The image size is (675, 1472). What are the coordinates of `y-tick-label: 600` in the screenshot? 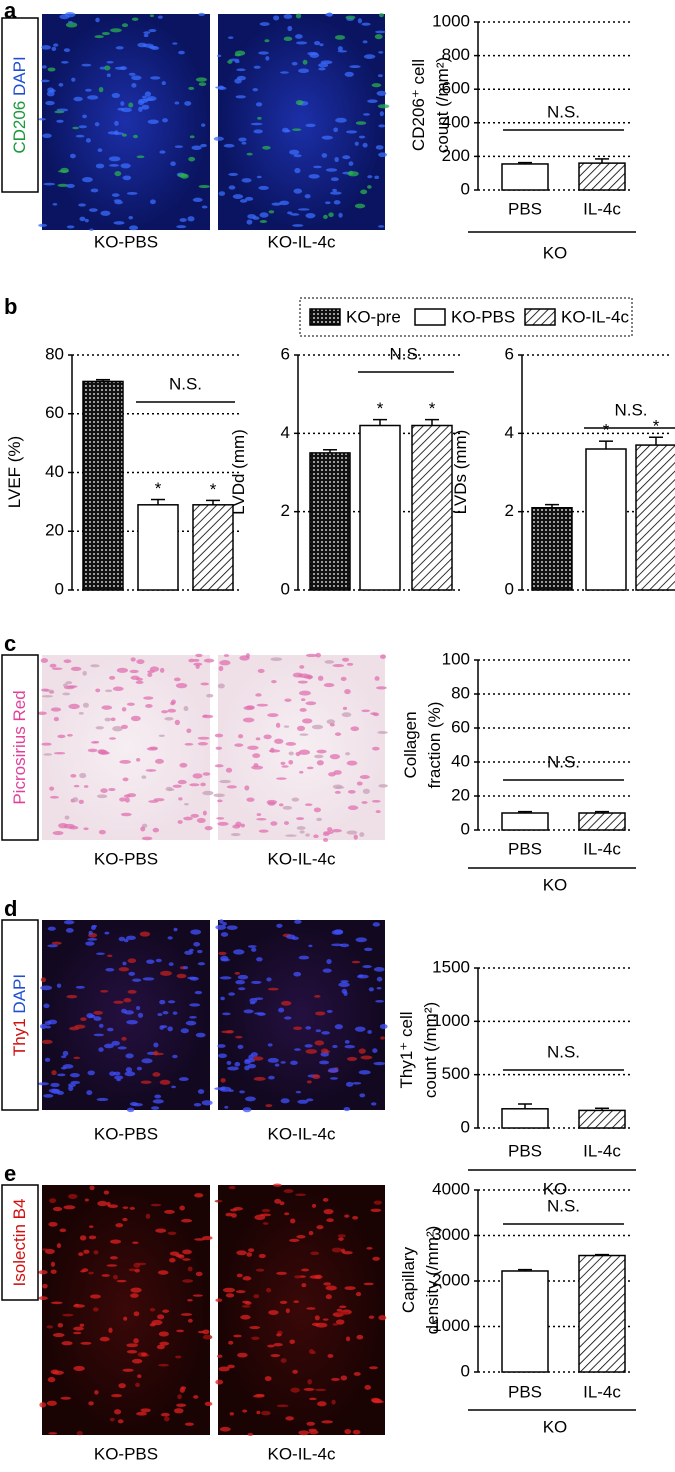 It's located at (456, 88).